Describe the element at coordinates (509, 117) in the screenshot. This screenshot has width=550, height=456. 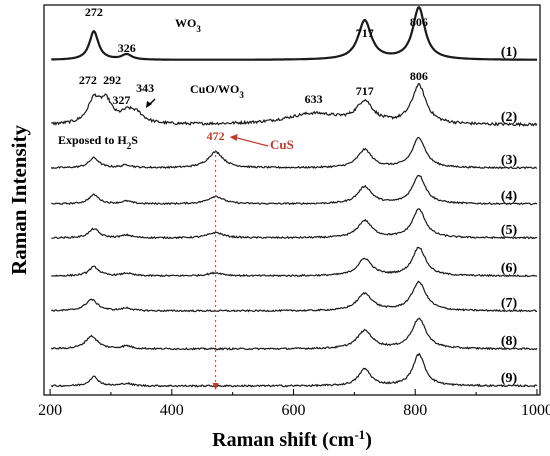
I see `series-label-2: (2)` at that location.